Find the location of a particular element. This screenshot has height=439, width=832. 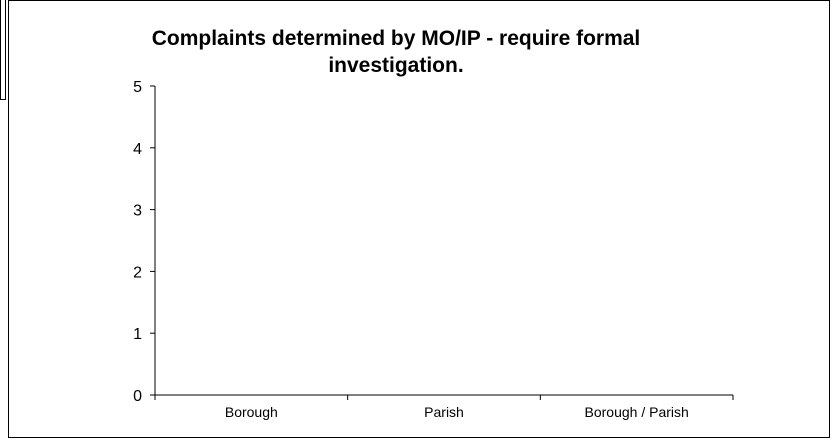

x-axis-labels: Borough Parish Borough / Parish is located at coordinates (457, 412).